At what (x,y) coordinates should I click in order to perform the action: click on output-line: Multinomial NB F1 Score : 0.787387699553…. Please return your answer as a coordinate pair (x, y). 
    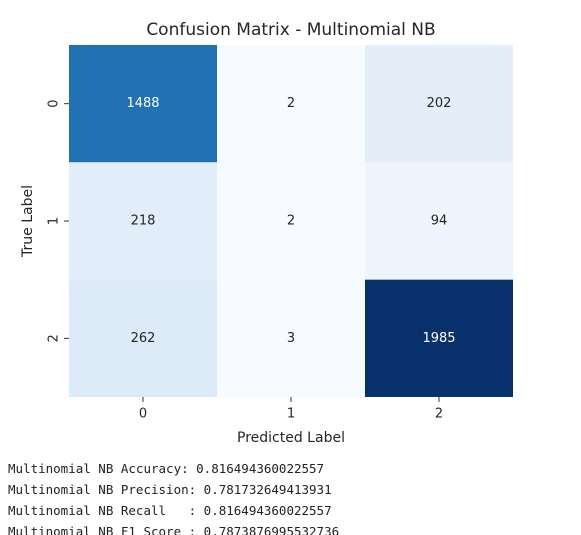
    Looking at the image, I should click on (174, 529).